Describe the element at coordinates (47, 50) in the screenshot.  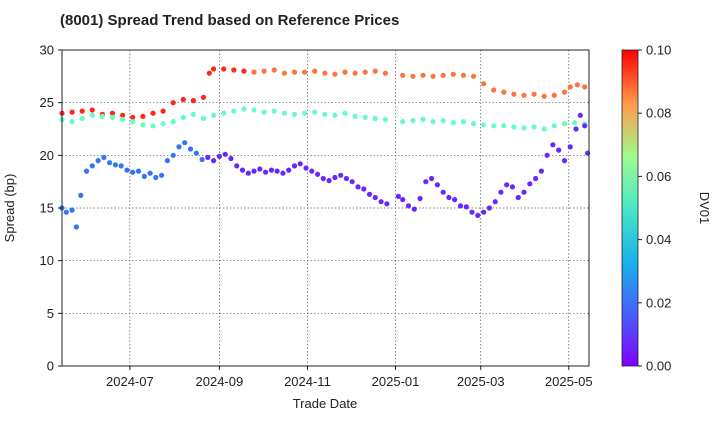
I see `y-tick-label: 30` at that location.